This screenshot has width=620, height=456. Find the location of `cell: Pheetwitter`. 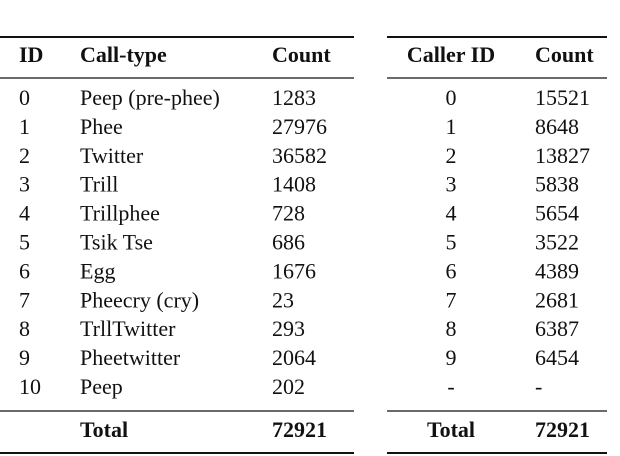

cell: Pheetwitter is located at coordinates (130, 357).